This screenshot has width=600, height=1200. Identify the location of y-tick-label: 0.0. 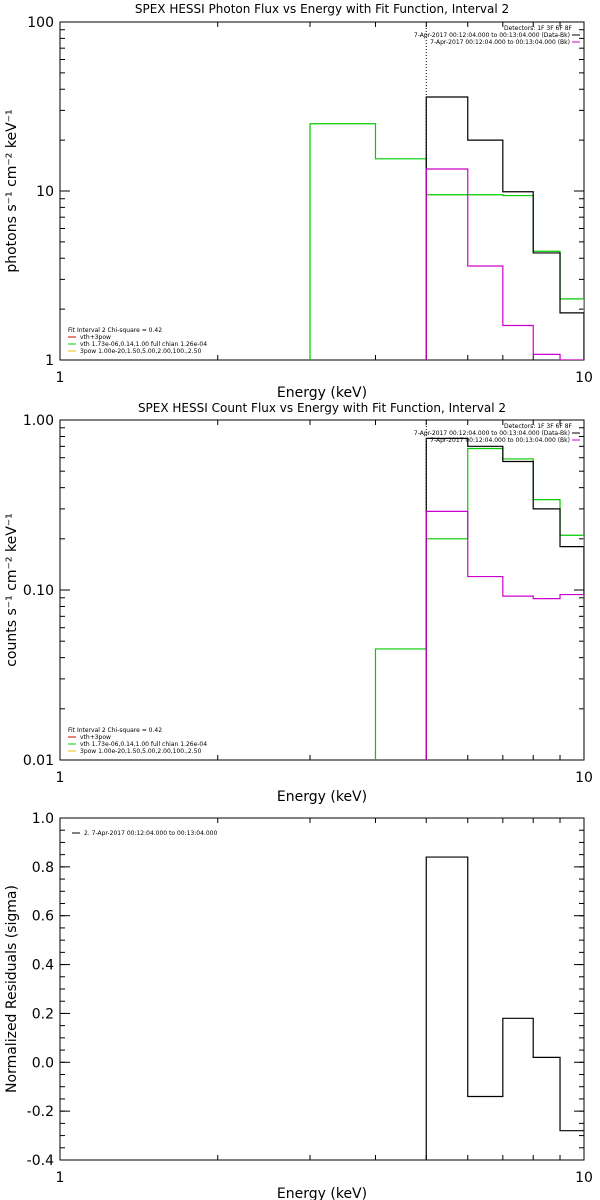
(43, 1063).